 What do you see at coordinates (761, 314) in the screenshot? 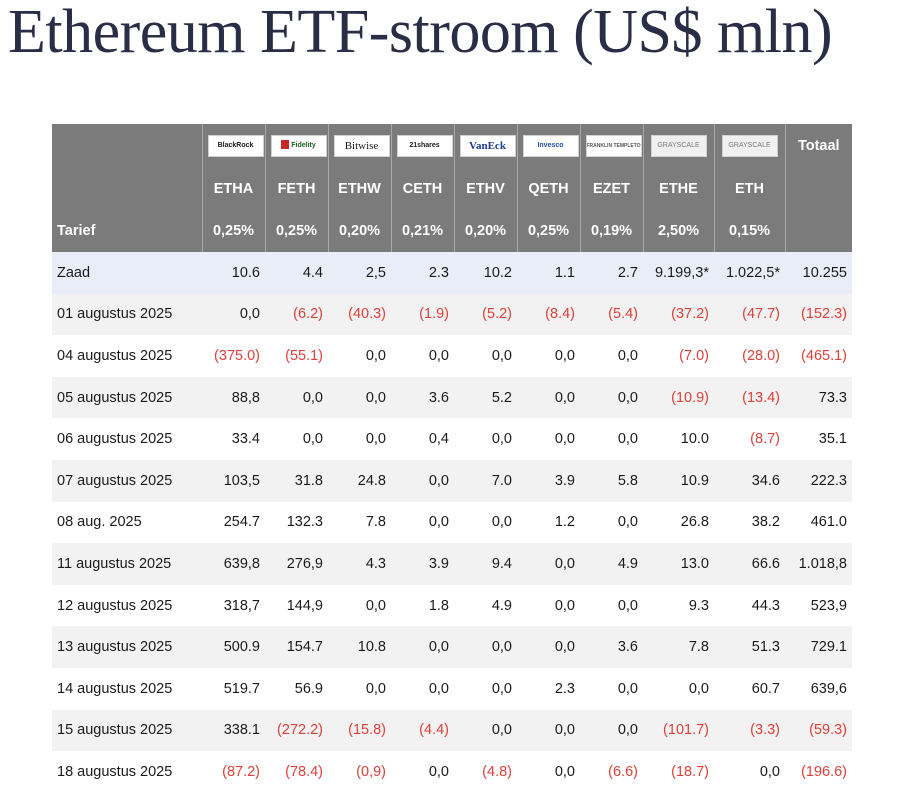
I see `flow-cell: (47.7)` at bounding box center [761, 314].